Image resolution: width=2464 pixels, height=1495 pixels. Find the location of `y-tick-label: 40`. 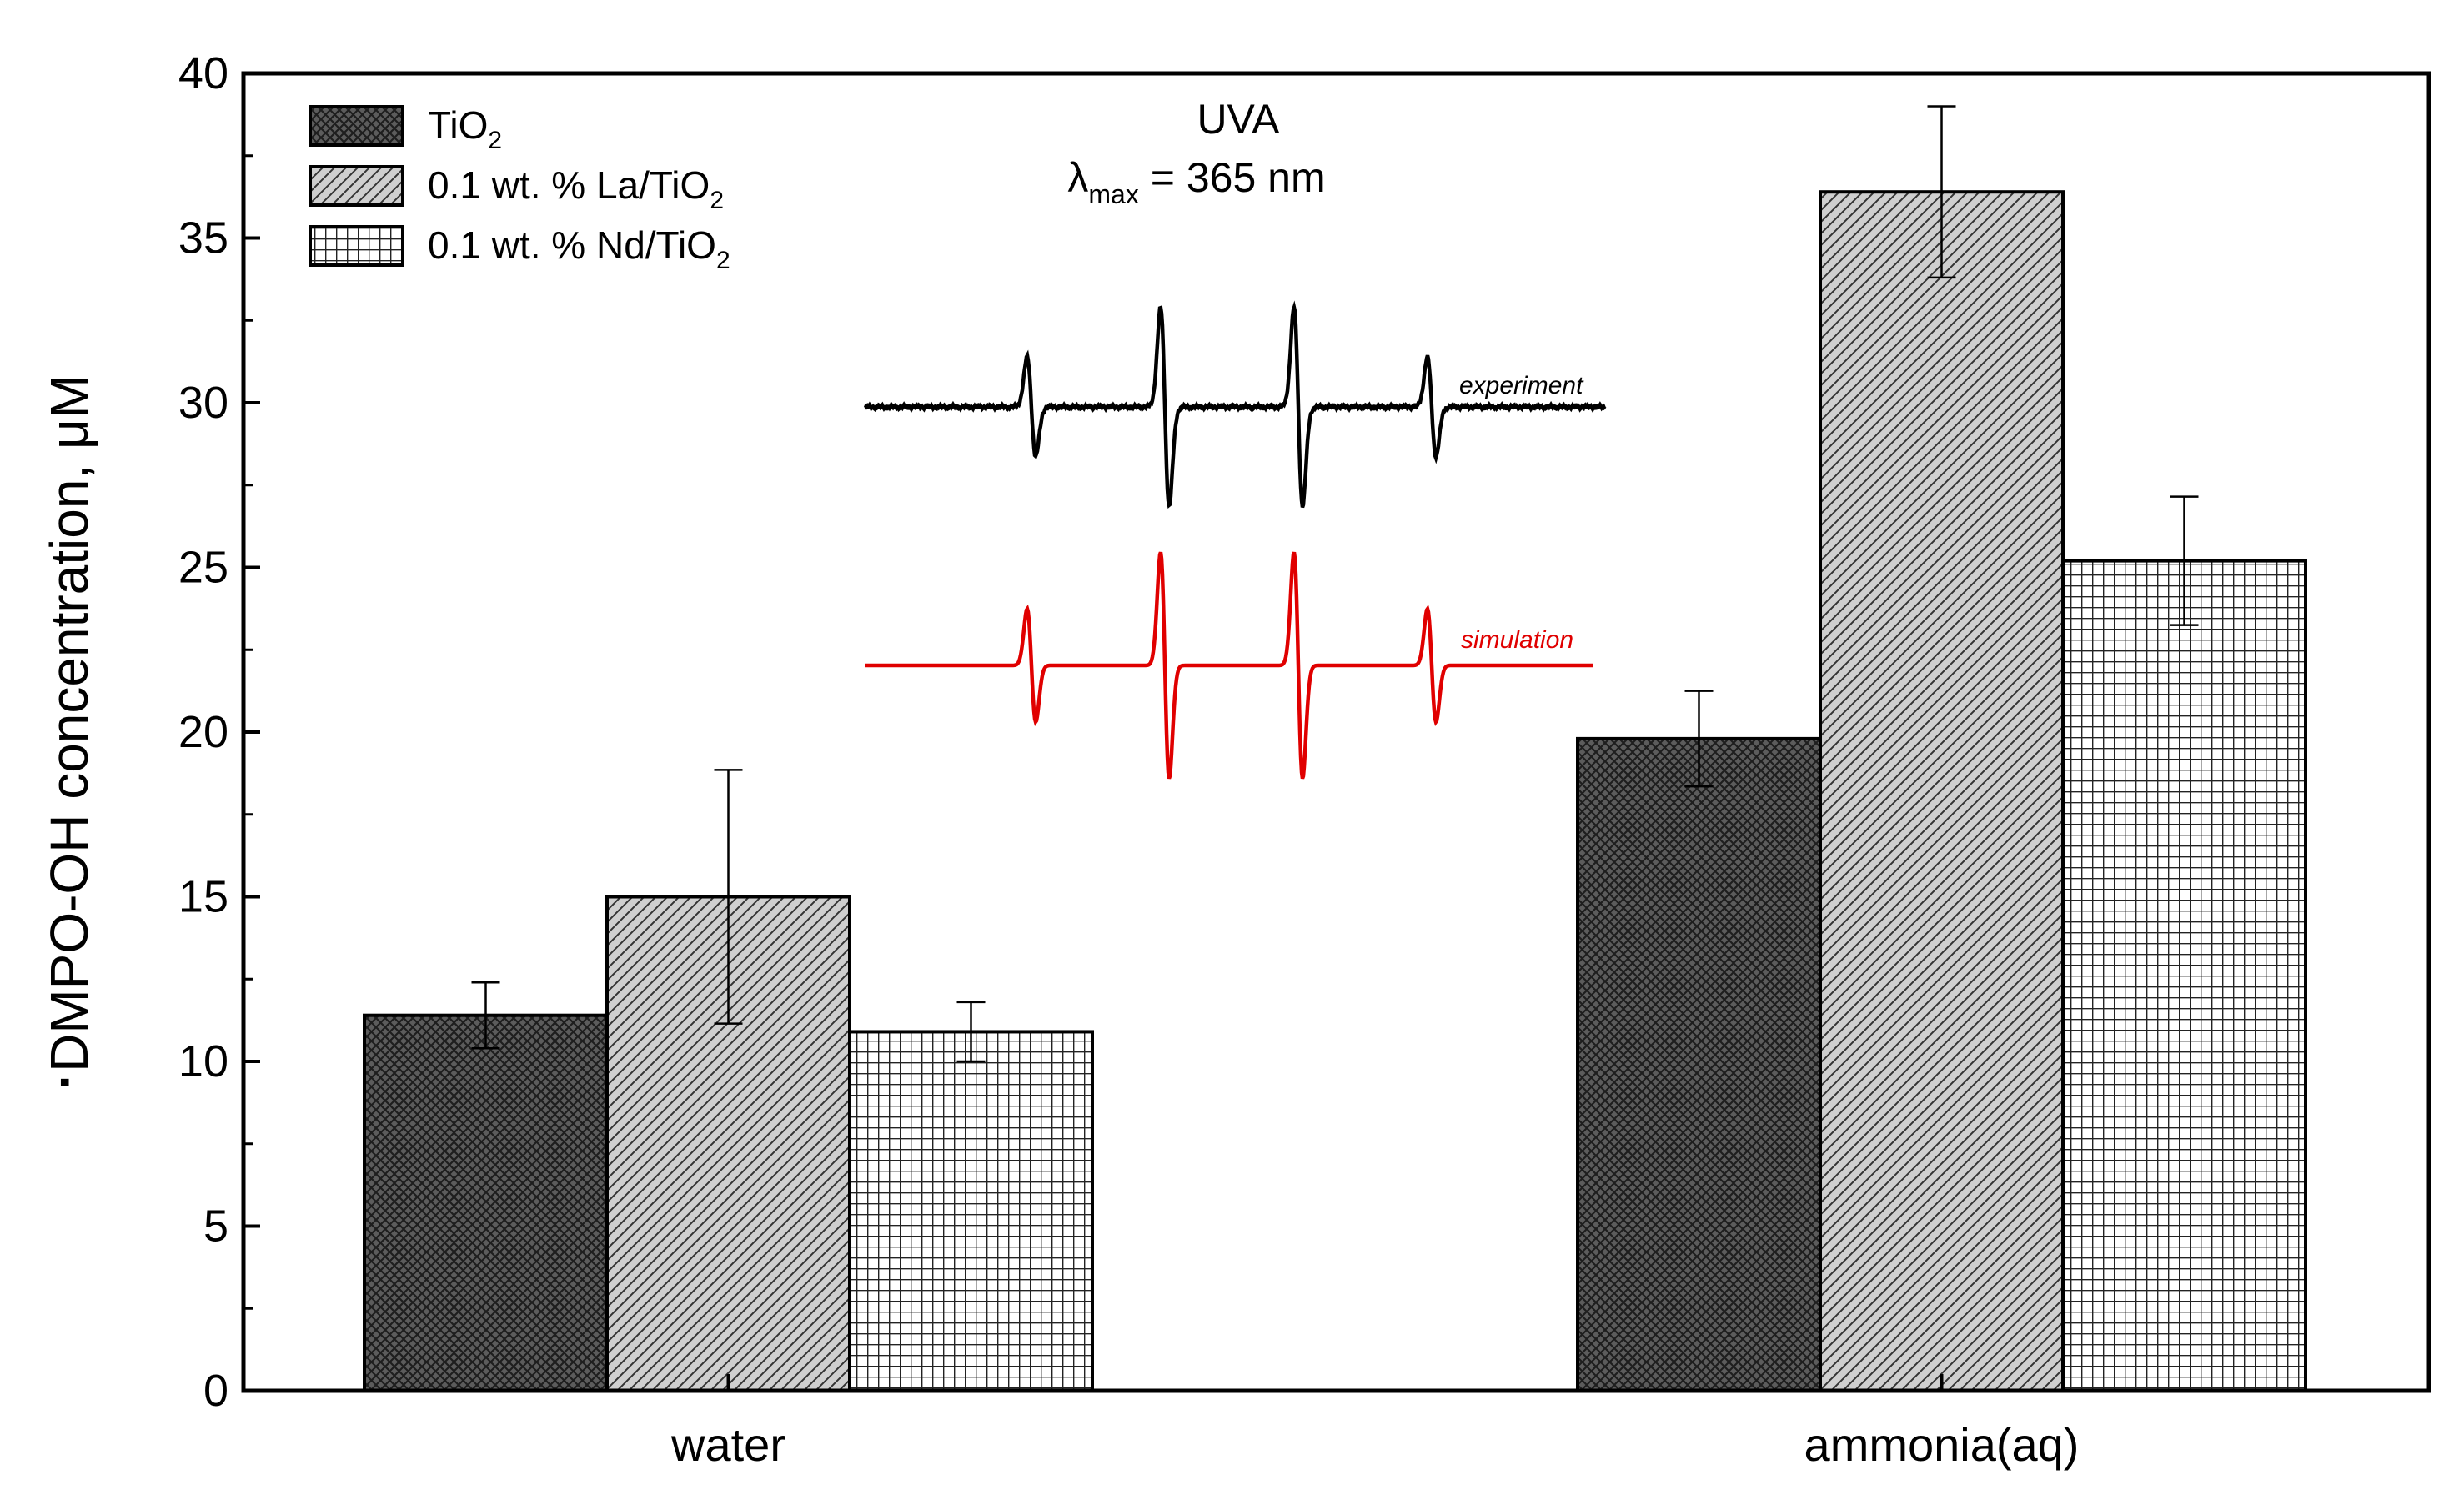

y-tick-label: 40 is located at coordinates (203, 73).